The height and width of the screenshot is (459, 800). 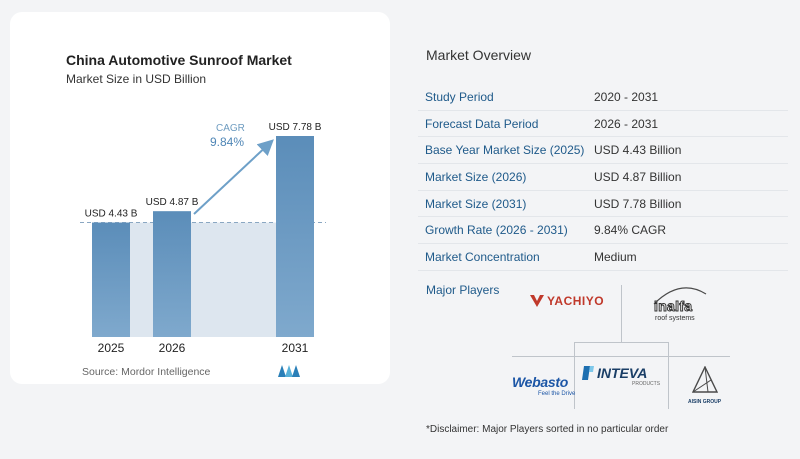 What do you see at coordinates (638, 176) in the screenshot?
I see `row-value: USD 4.87 Billion` at bounding box center [638, 176].